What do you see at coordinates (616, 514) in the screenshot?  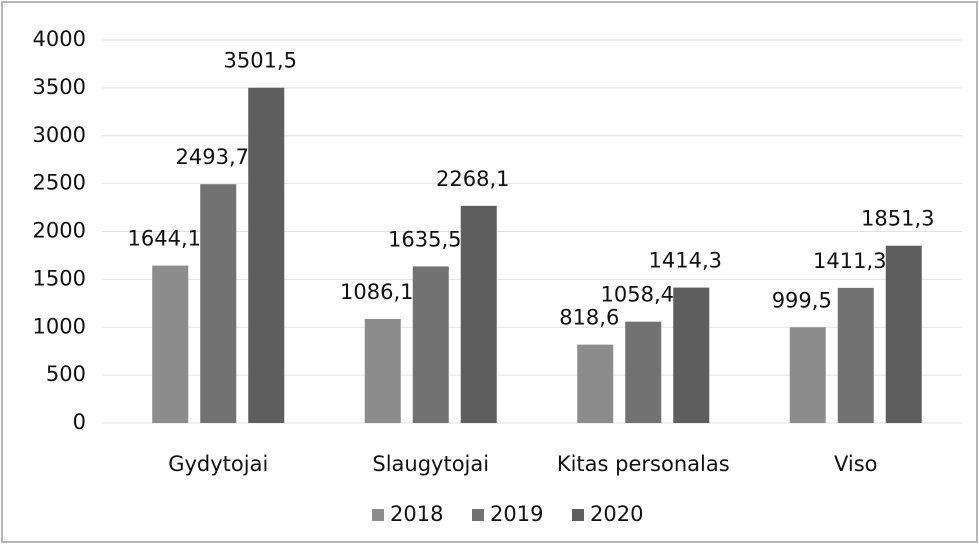 I see `legend-label: 2020` at bounding box center [616, 514].